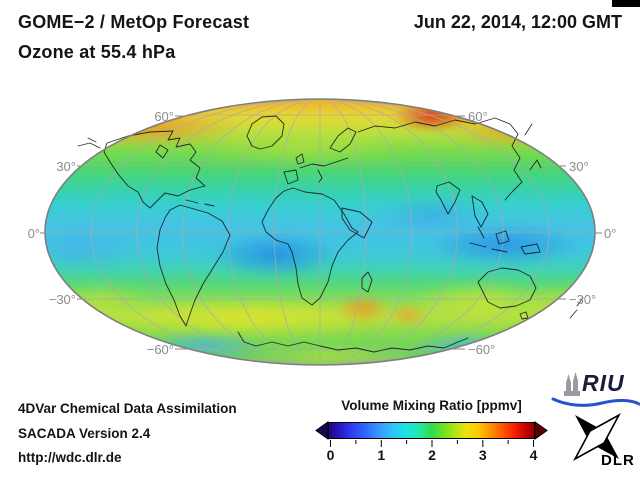 Image resolution: width=640 pixels, height=480 pixels. What do you see at coordinates (97, 52) in the screenshot?
I see `page-subtitle: Ozone at 55.4 hPa` at bounding box center [97, 52].